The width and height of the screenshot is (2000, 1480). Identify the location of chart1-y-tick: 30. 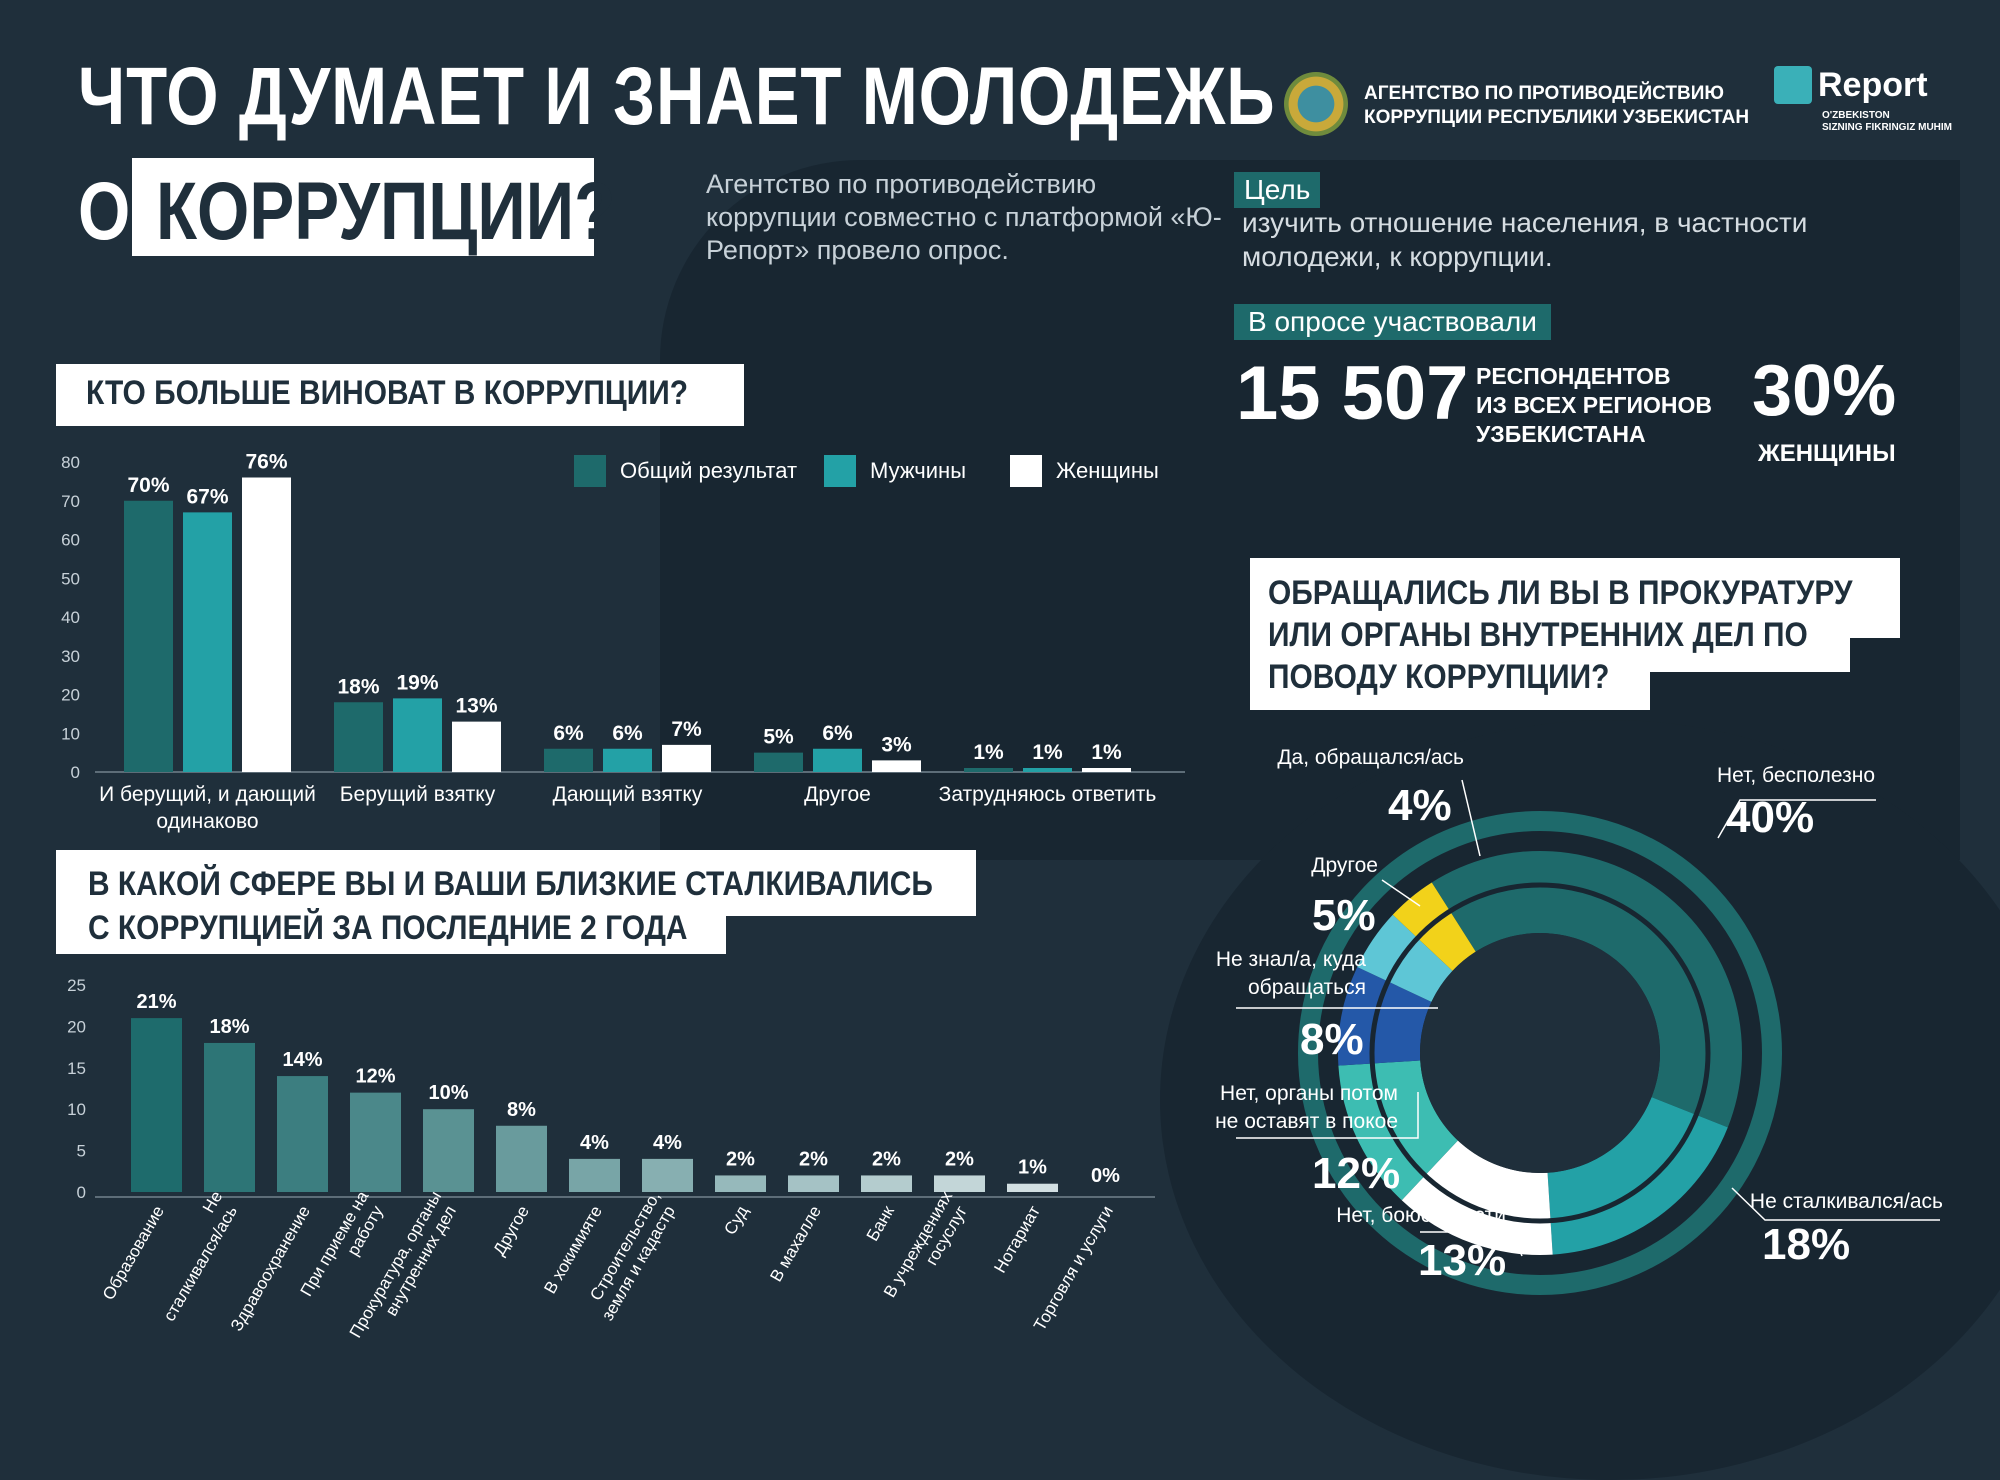
(70, 656).